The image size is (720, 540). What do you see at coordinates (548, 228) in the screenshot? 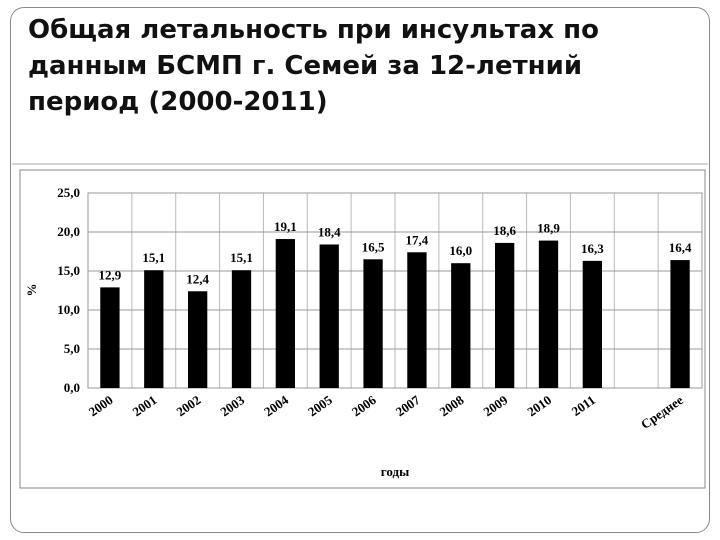
I see `value-label: 18,9` at bounding box center [548, 228].